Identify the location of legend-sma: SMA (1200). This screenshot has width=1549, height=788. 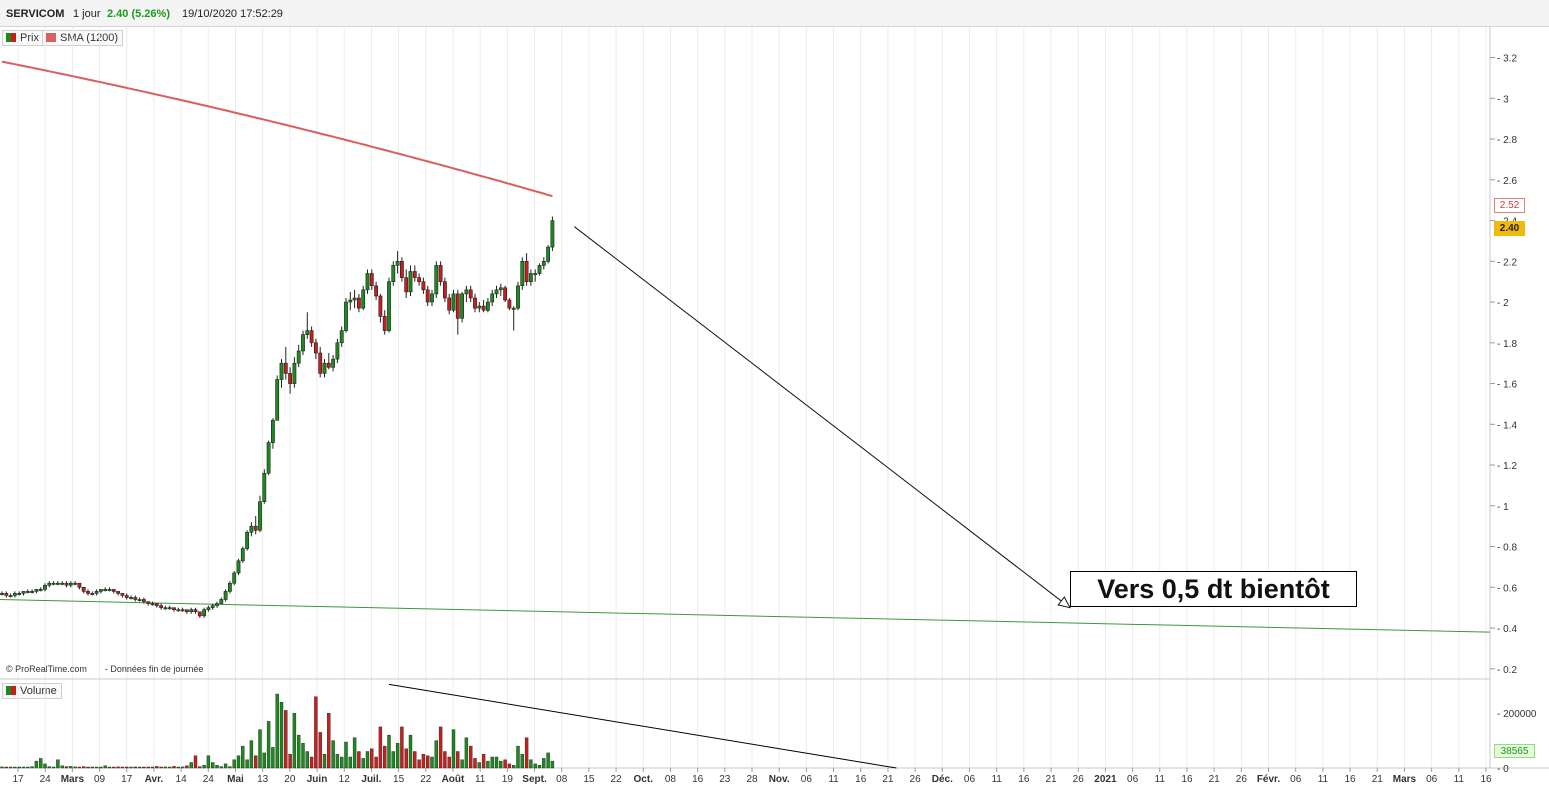
(83, 38).